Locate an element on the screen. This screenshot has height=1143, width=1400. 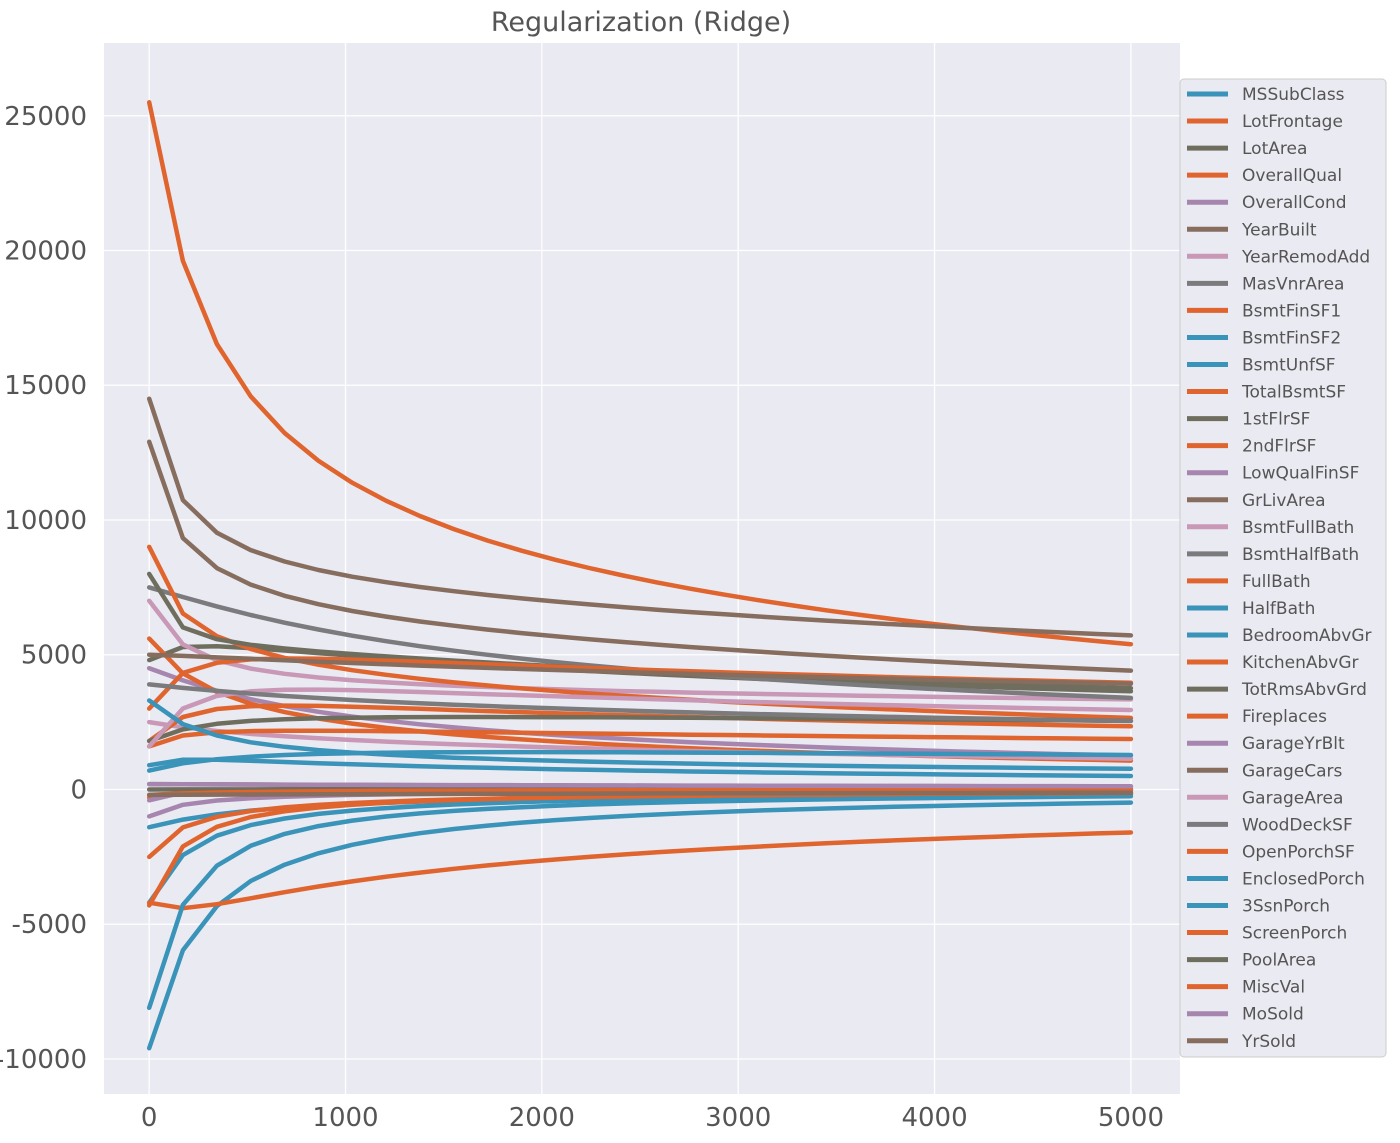
legend-label: 2ndFlrSF is located at coordinates (1279, 447).